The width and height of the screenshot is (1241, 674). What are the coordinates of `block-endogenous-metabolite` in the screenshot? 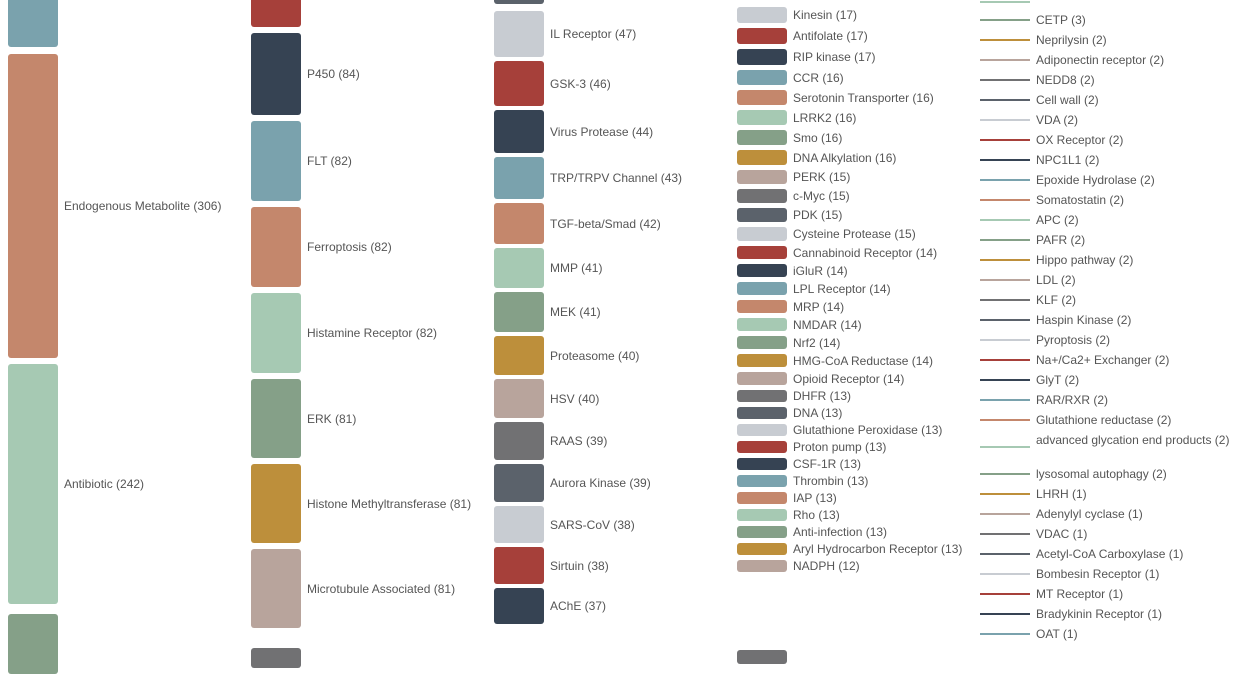 It's located at (33, 206).